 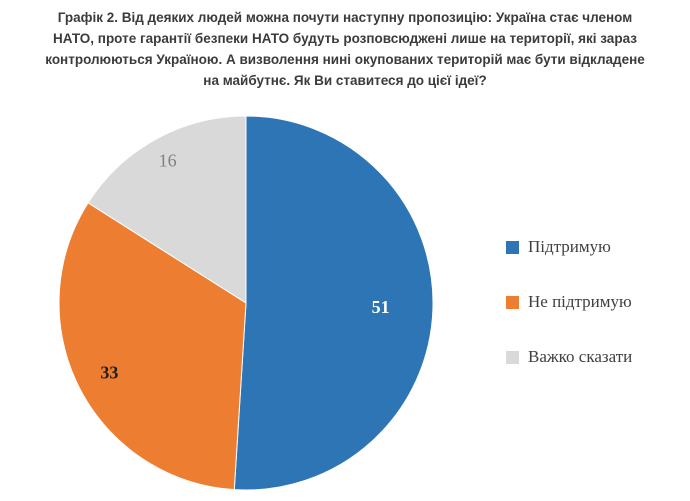 I want to click on legend-swatch-not-support, so click(x=512, y=302).